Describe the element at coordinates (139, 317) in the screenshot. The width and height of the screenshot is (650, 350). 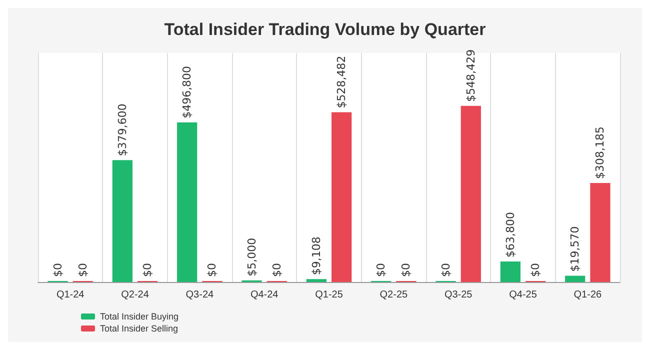
I see `legend-label: Total Insider Buying` at that location.